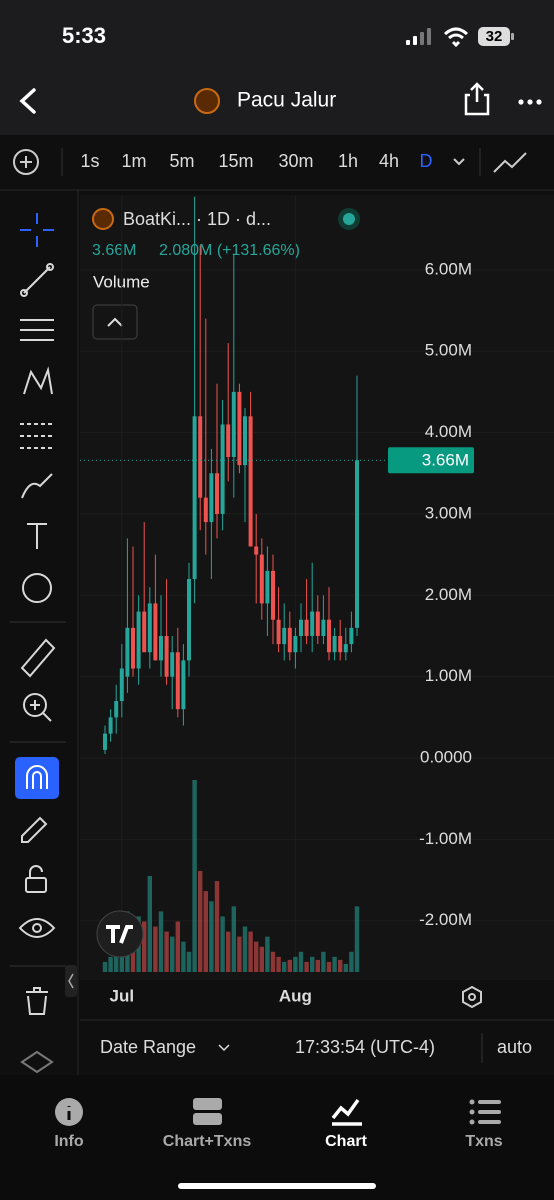  I want to click on y-tick-label: -2.00M, so click(445, 919).